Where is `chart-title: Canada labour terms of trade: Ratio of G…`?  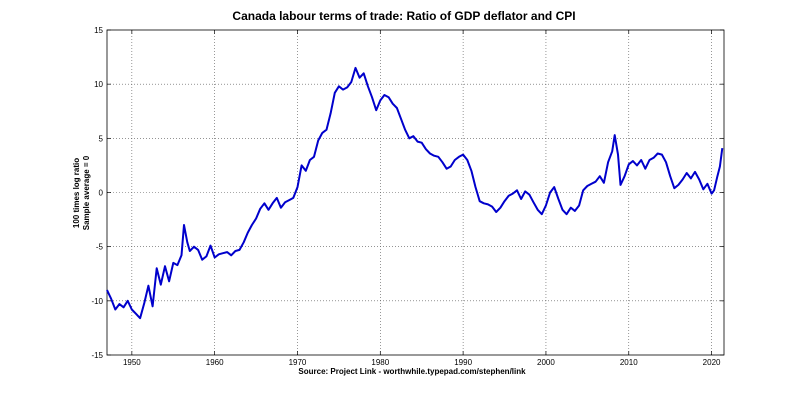
chart-title: Canada labour terms of trade: Ratio of G… is located at coordinates (403, 16).